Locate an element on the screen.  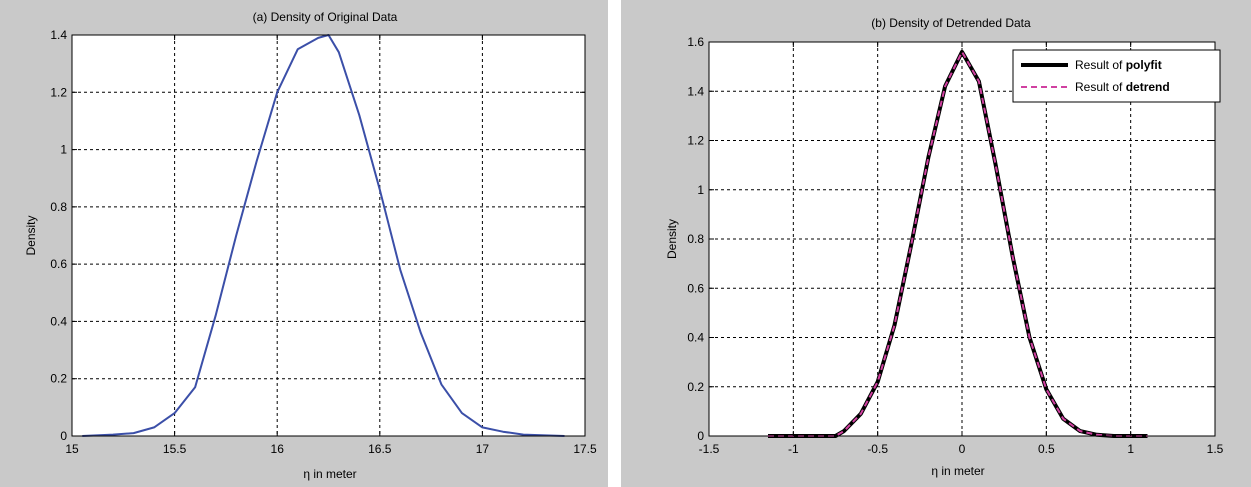
legend-label-1: Result of polyfit is located at coordinates (1118, 65).